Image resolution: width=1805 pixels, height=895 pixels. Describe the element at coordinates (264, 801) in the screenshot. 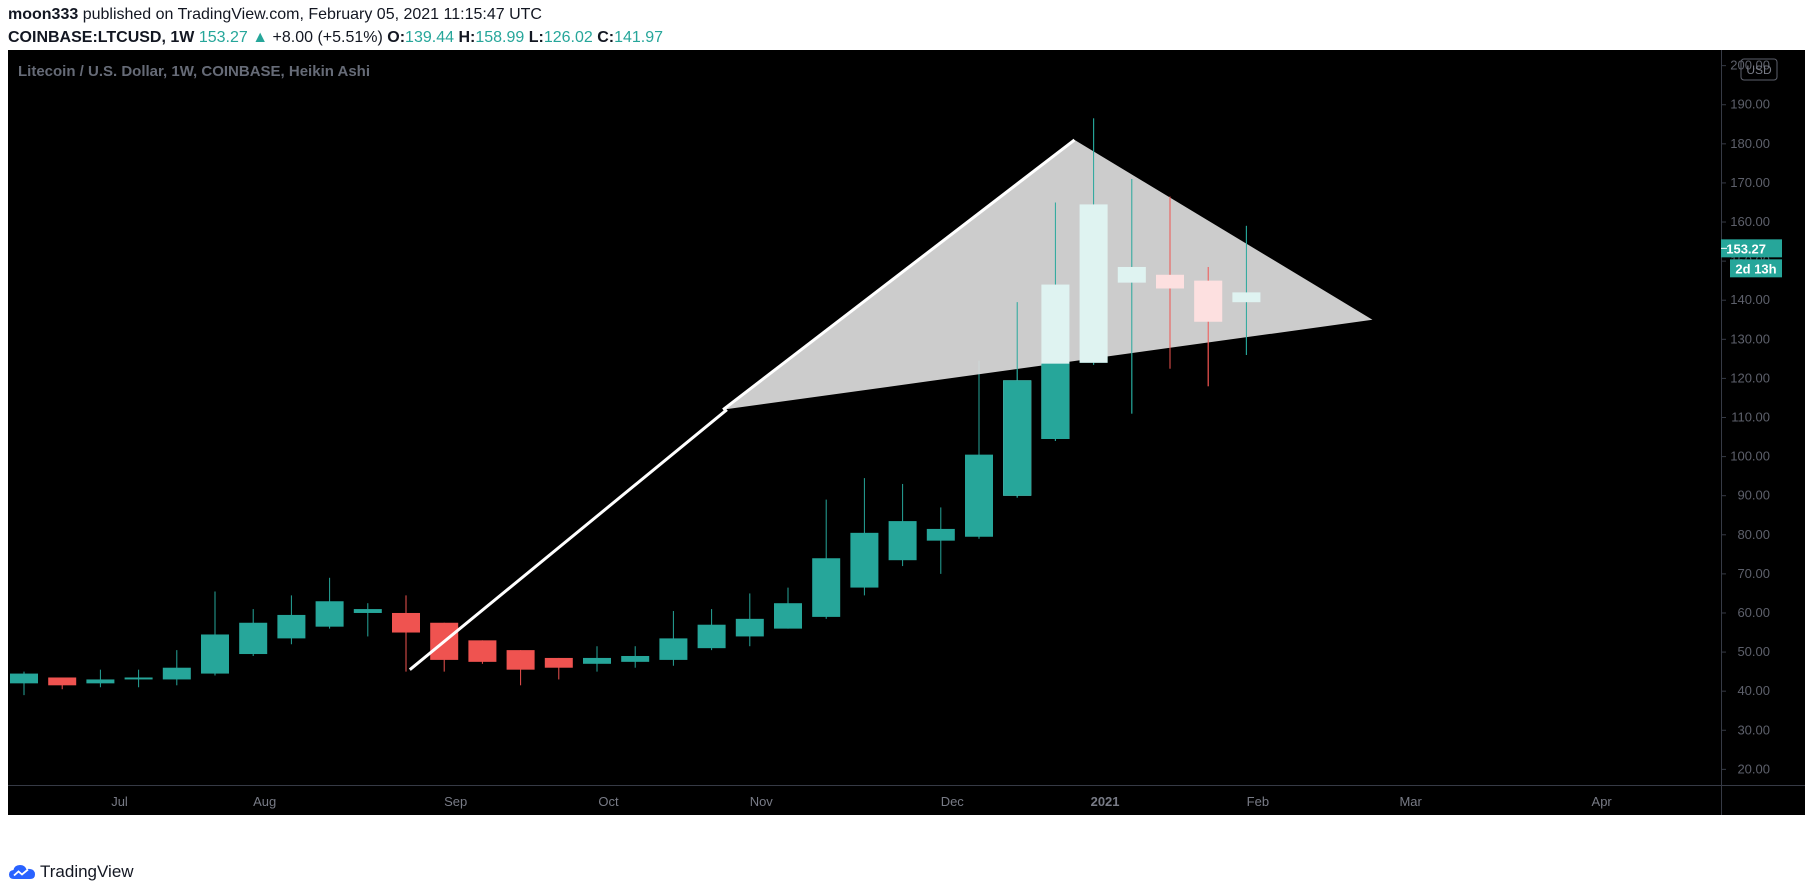

I see `time-tick-label: Aug` at that location.